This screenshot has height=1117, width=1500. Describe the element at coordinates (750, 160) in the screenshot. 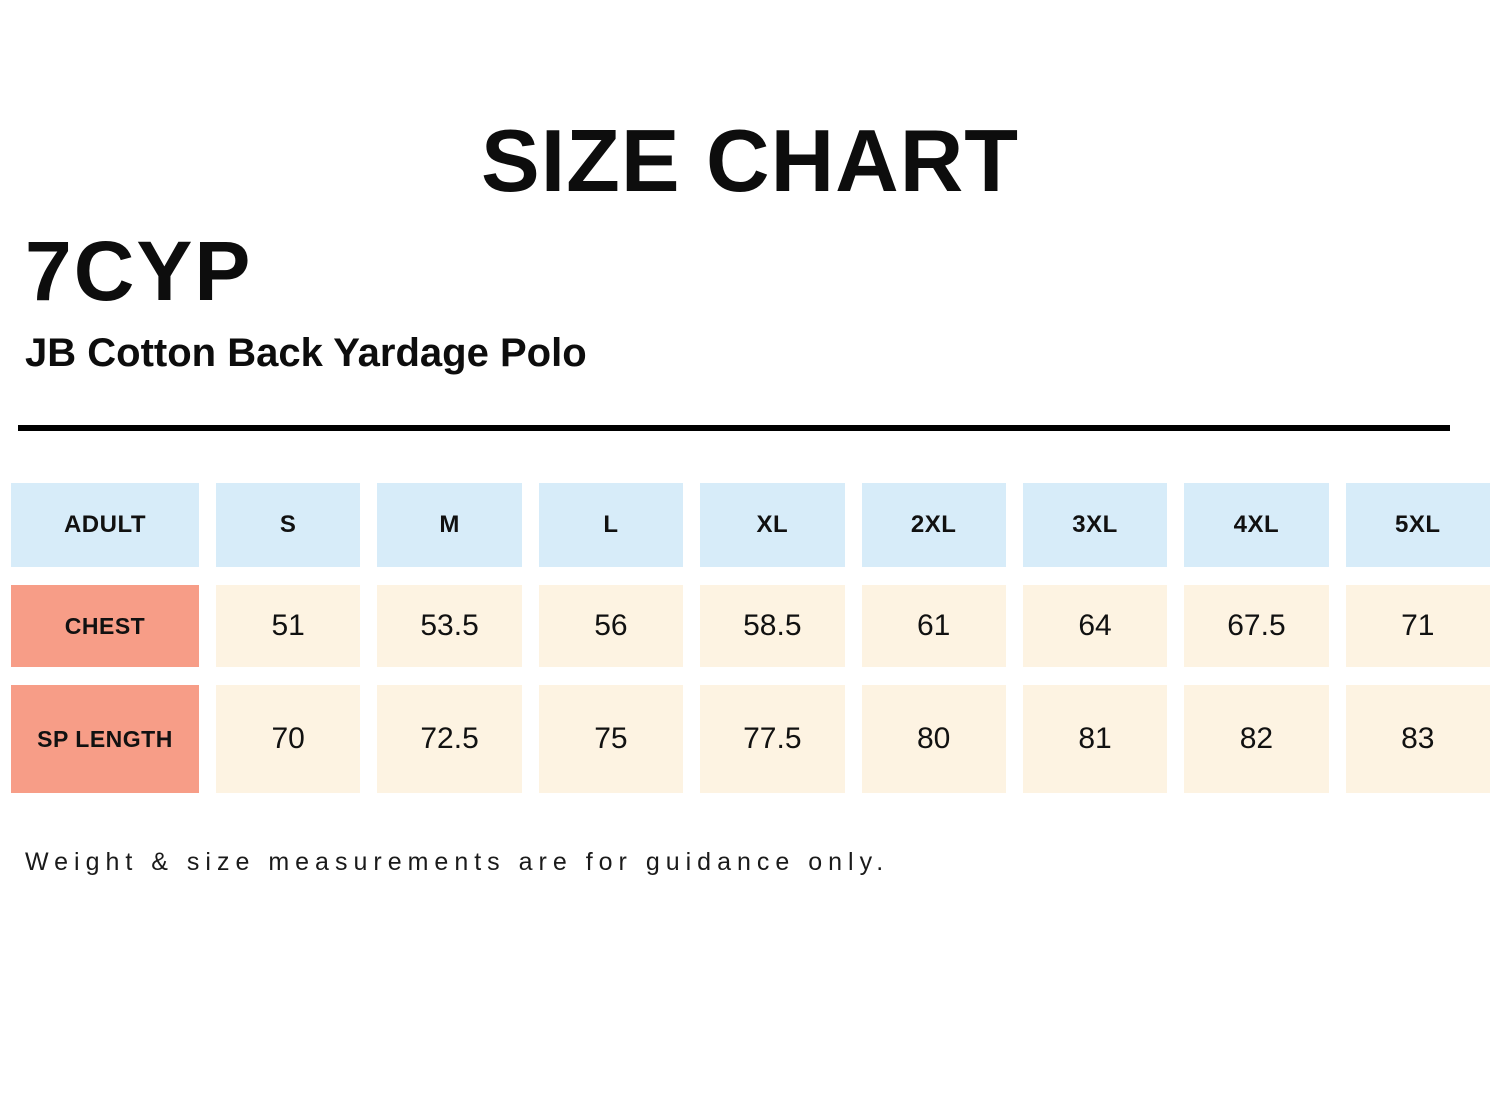

I see `page-title: SIZE CHART` at that location.